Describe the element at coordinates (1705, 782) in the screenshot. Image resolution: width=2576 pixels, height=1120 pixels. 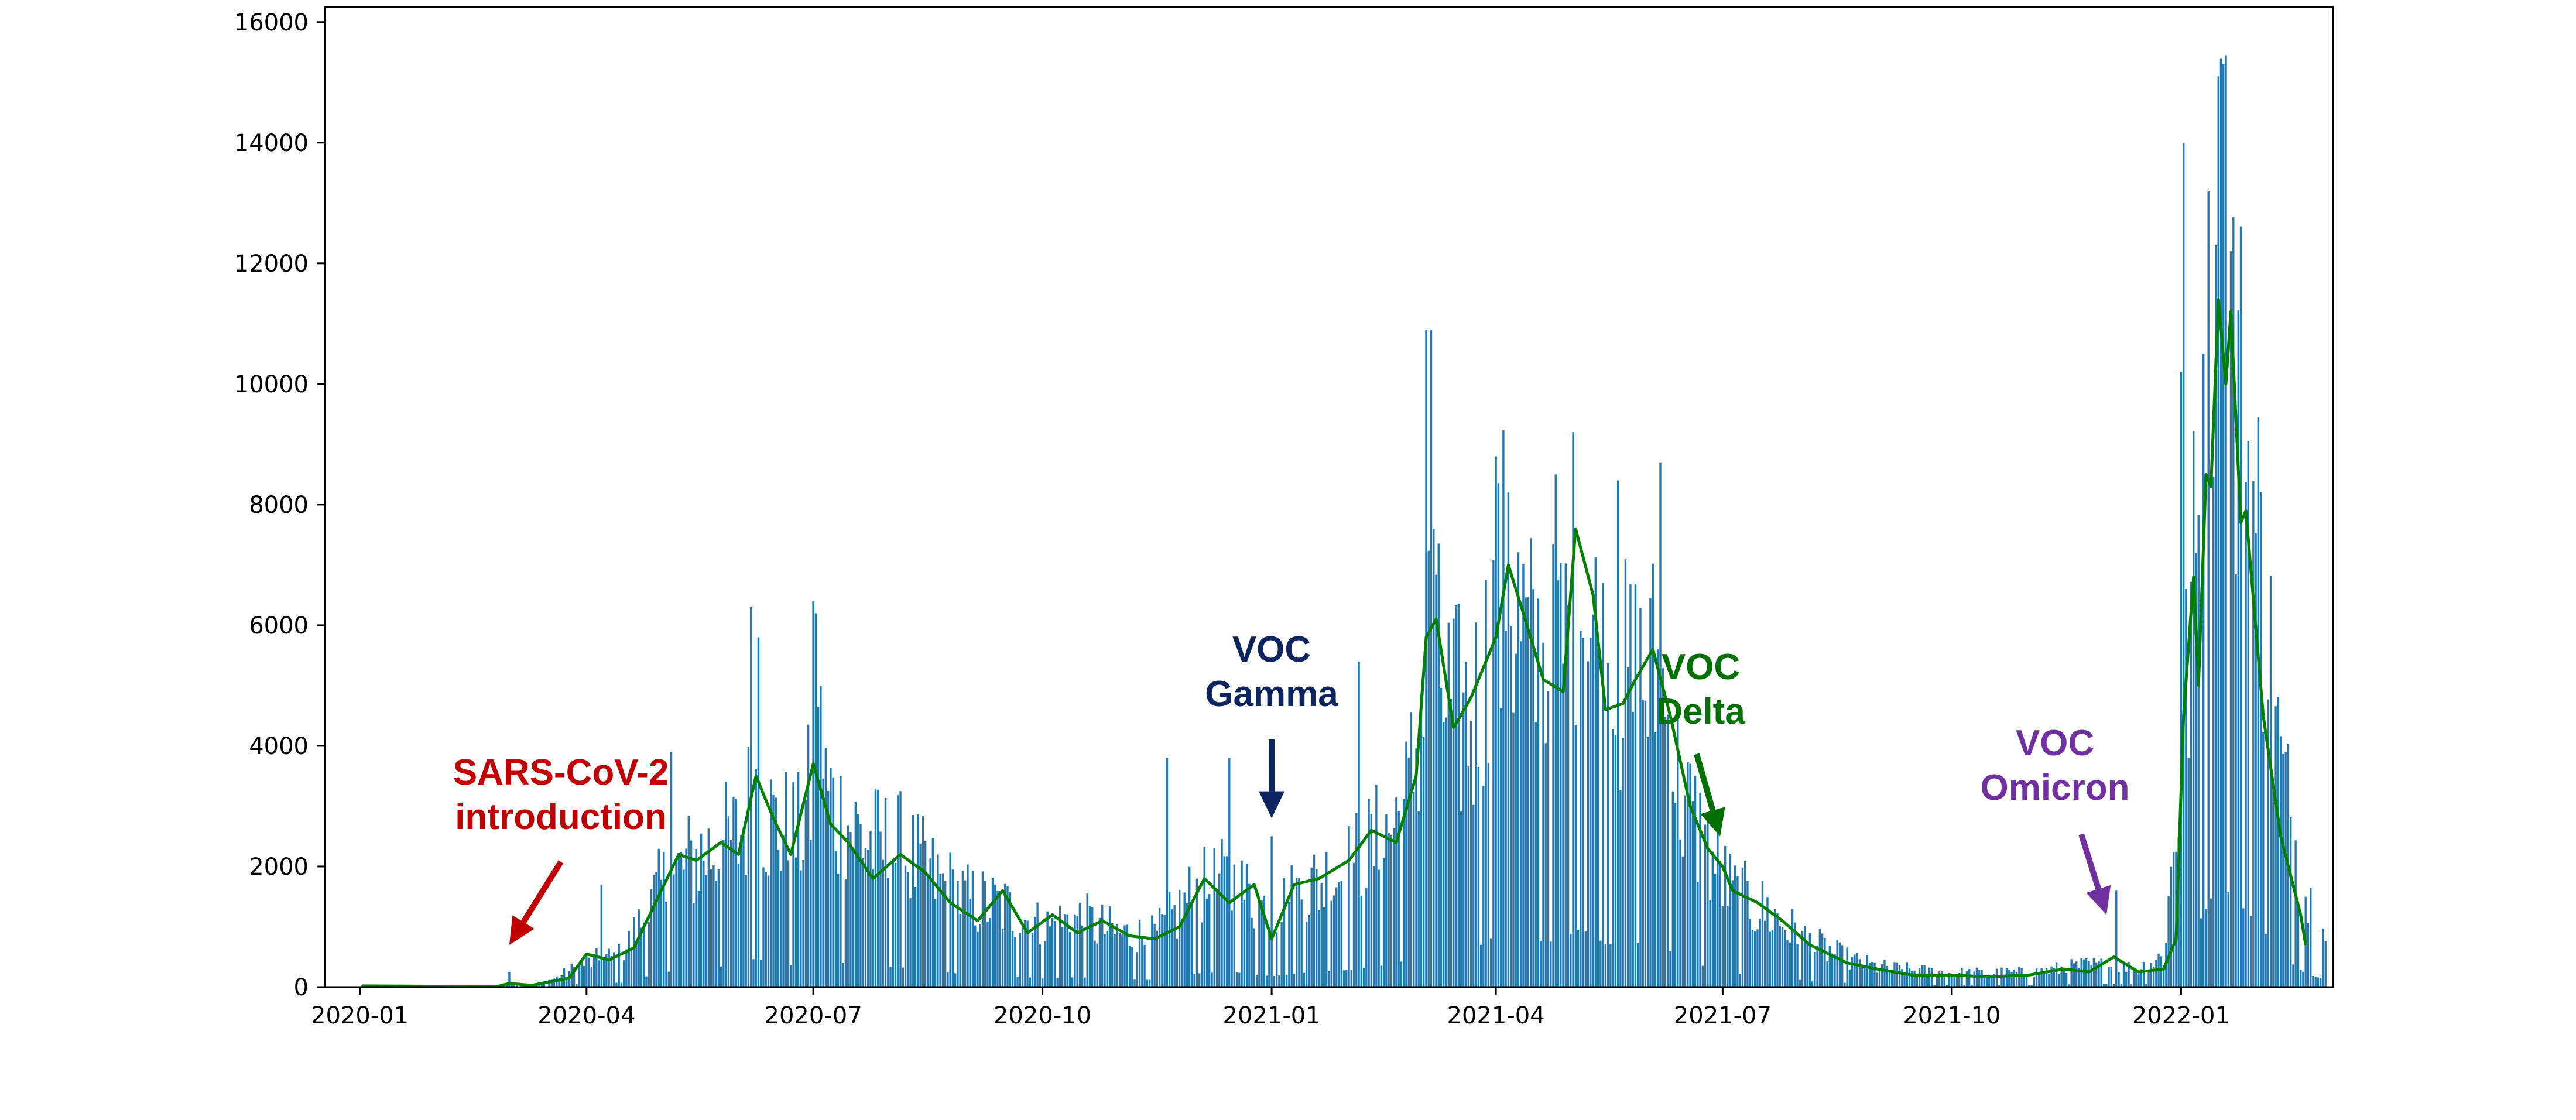
I see `annotation-arrow-shaft` at that location.